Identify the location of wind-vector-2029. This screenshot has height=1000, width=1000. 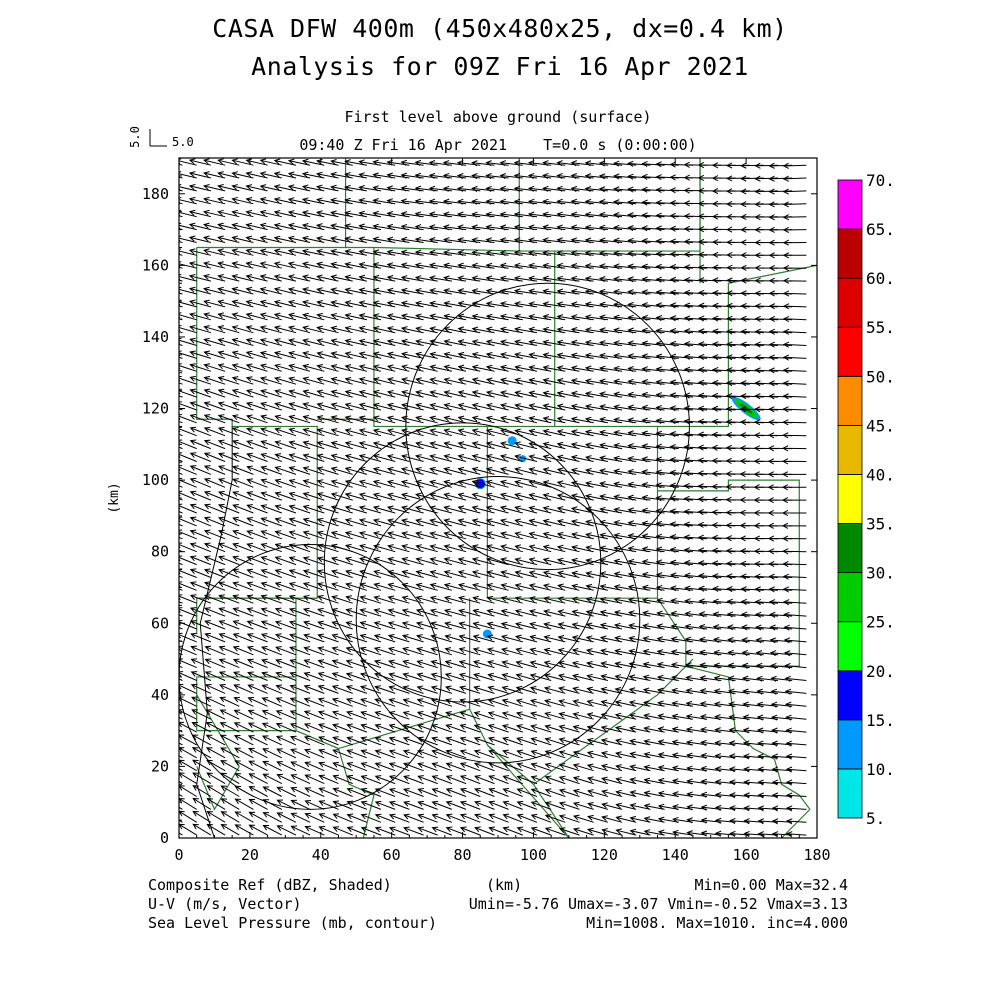
(229, 740).